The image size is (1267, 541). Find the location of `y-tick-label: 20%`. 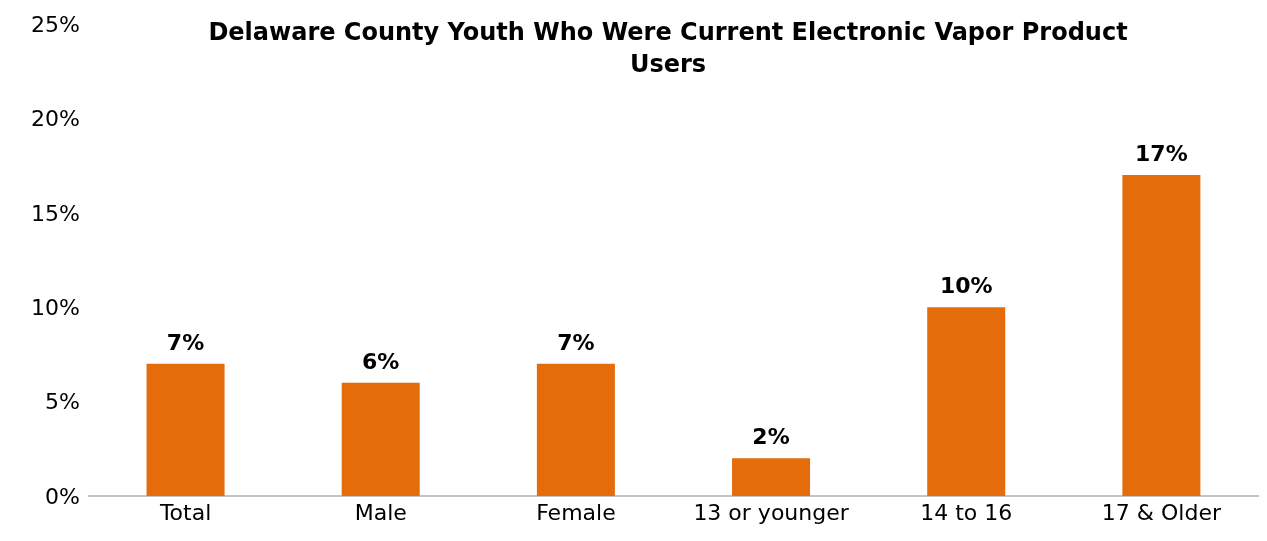

y-tick-label: 20% is located at coordinates (55, 119).